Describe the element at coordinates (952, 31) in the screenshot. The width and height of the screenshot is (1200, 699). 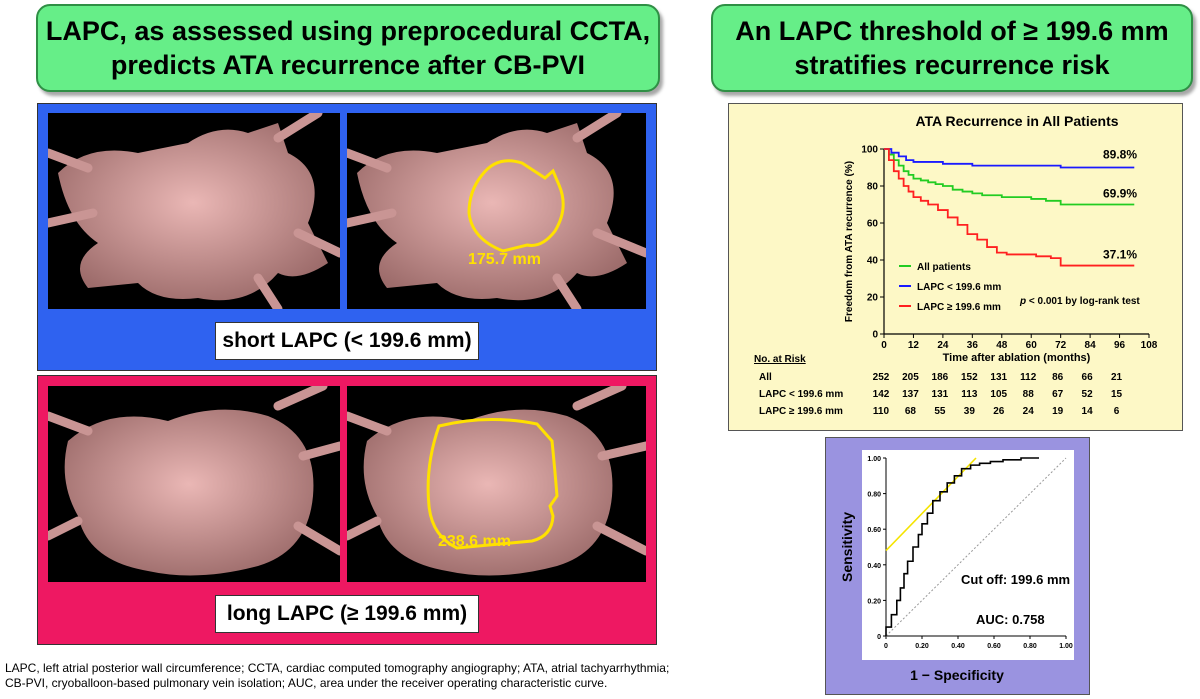
I see `right-title-line1: An LAPC threshold of ≥ 199.6 mm` at that location.